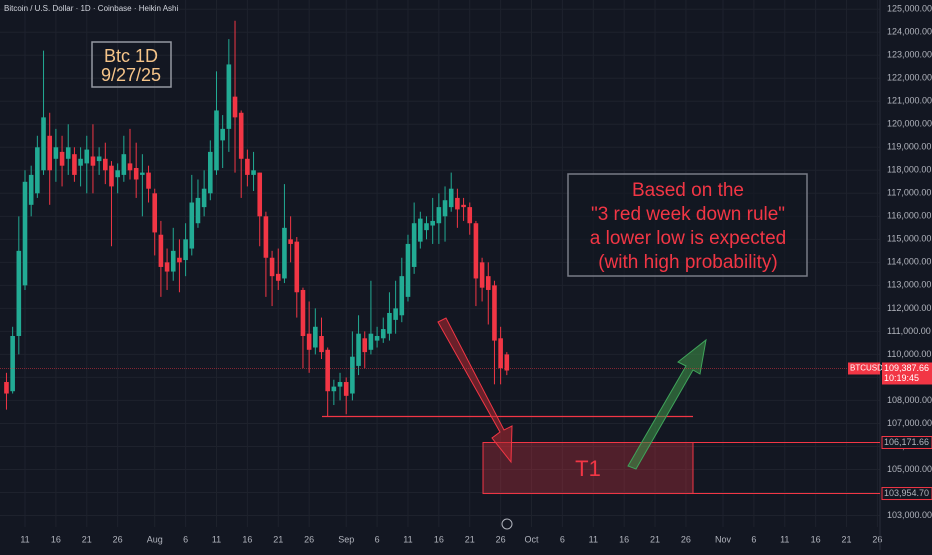  What do you see at coordinates (909, 239) in the screenshot?
I see `y-tick-label: 115,000.00` at bounding box center [909, 239].